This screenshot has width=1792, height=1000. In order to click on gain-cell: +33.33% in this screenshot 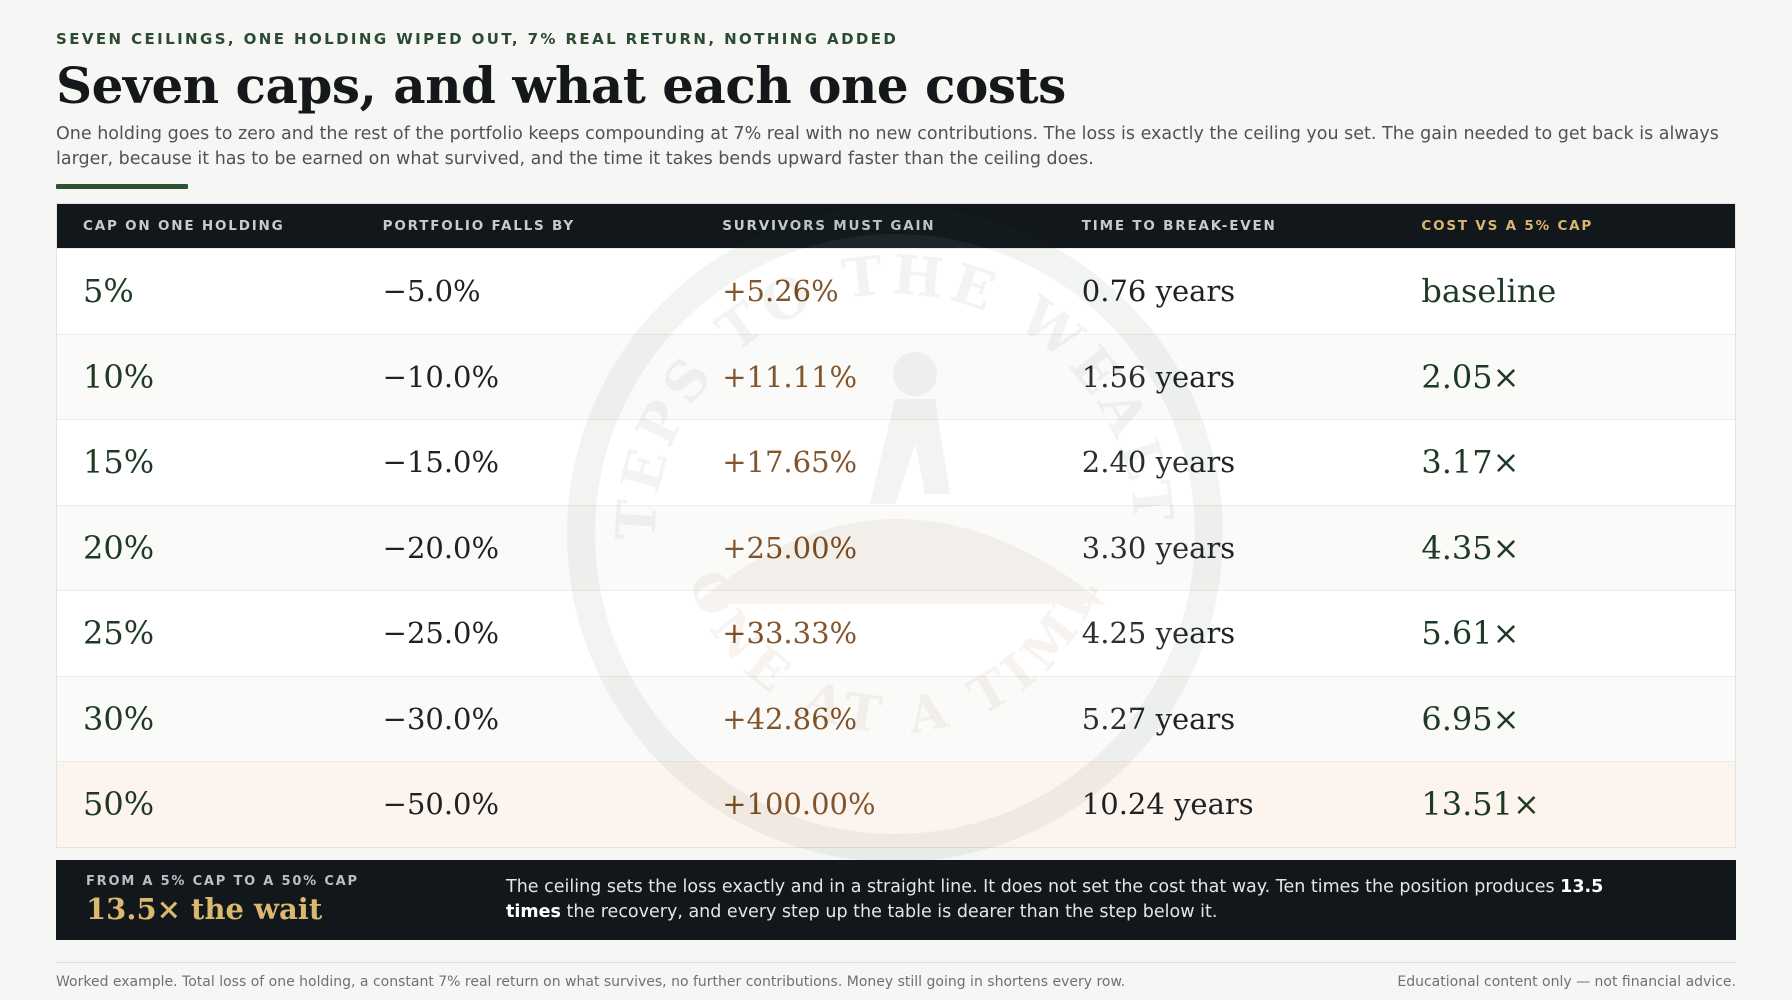, I will do `click(790, 633)`.